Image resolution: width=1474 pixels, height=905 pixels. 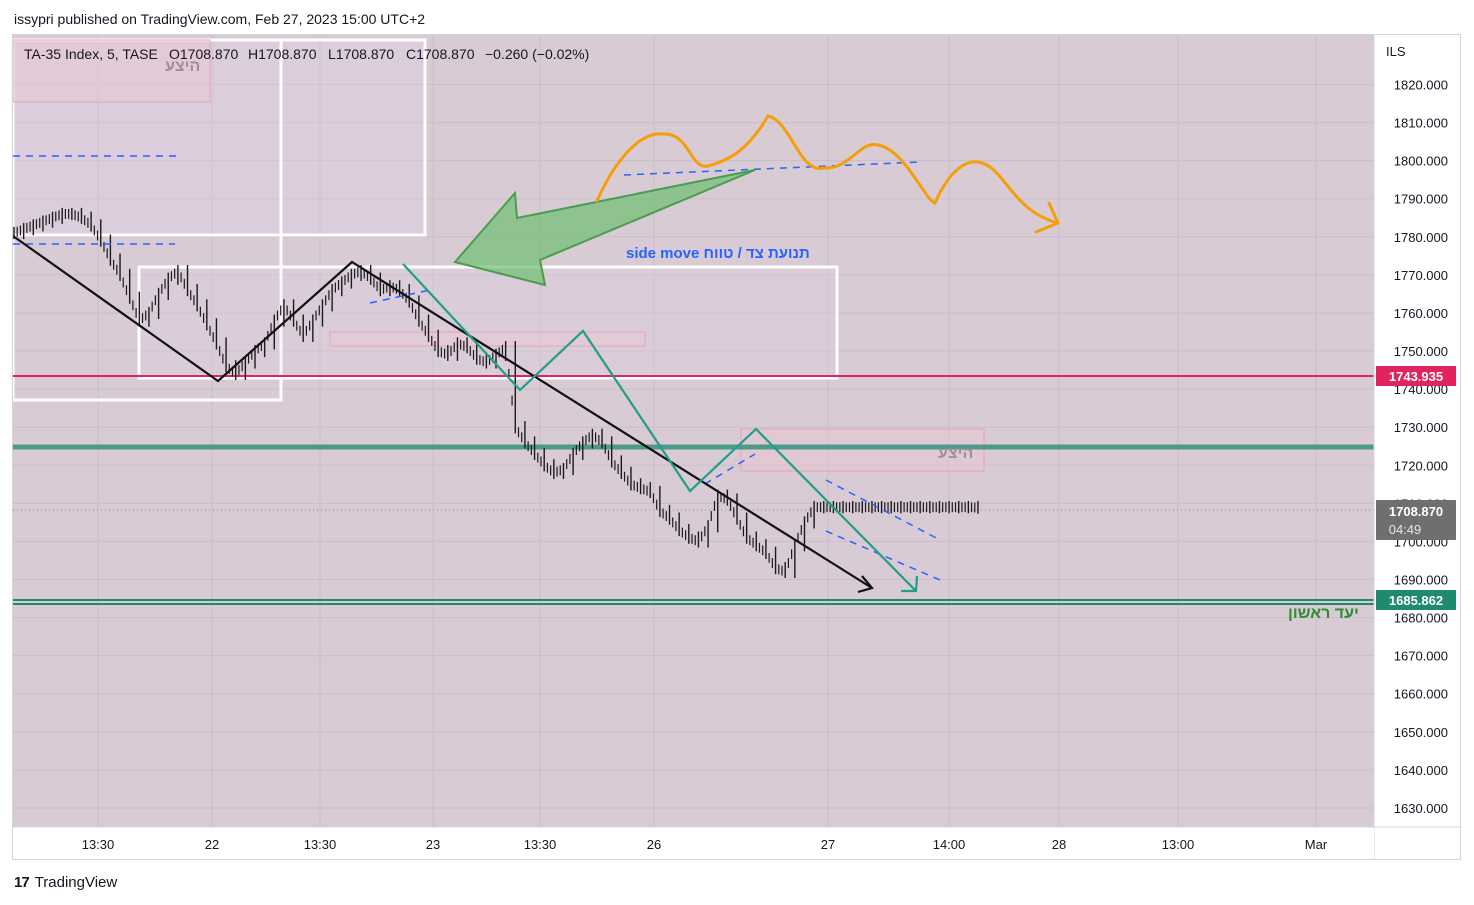 What do you see at coordinates (865, 584) in the screenshot?
I see `black-arrow-head` at bounding box center [865, 584].